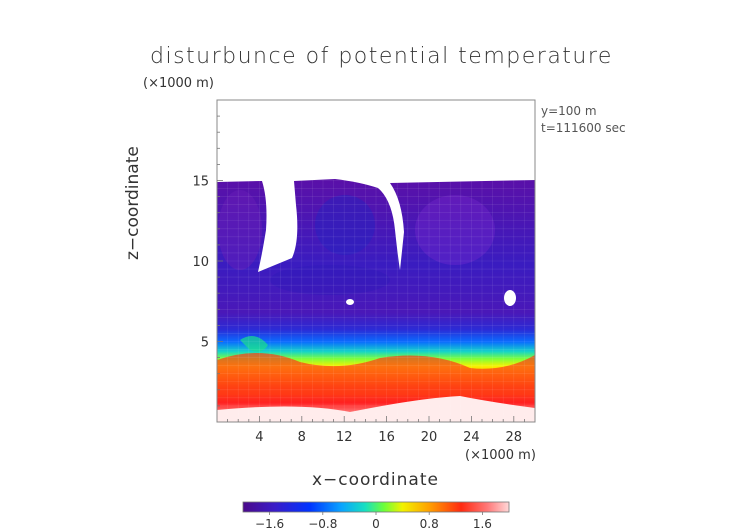  Describe the element at coordinates (482, 524) in the screenshot. I see `colorbar-tick-label: 1.6` at that location.